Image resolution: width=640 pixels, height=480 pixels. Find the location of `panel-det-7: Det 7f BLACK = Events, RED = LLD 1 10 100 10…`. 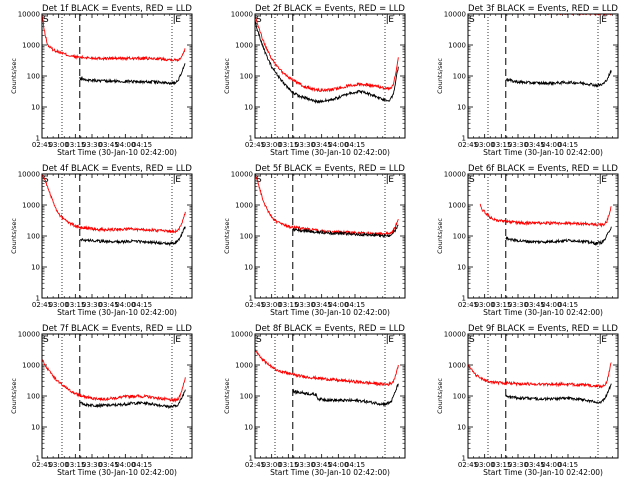

panel-det-7: Det 7f BLACK = Events, RED = LLD 1 10 100 10… is located at coordinates (101, 400).